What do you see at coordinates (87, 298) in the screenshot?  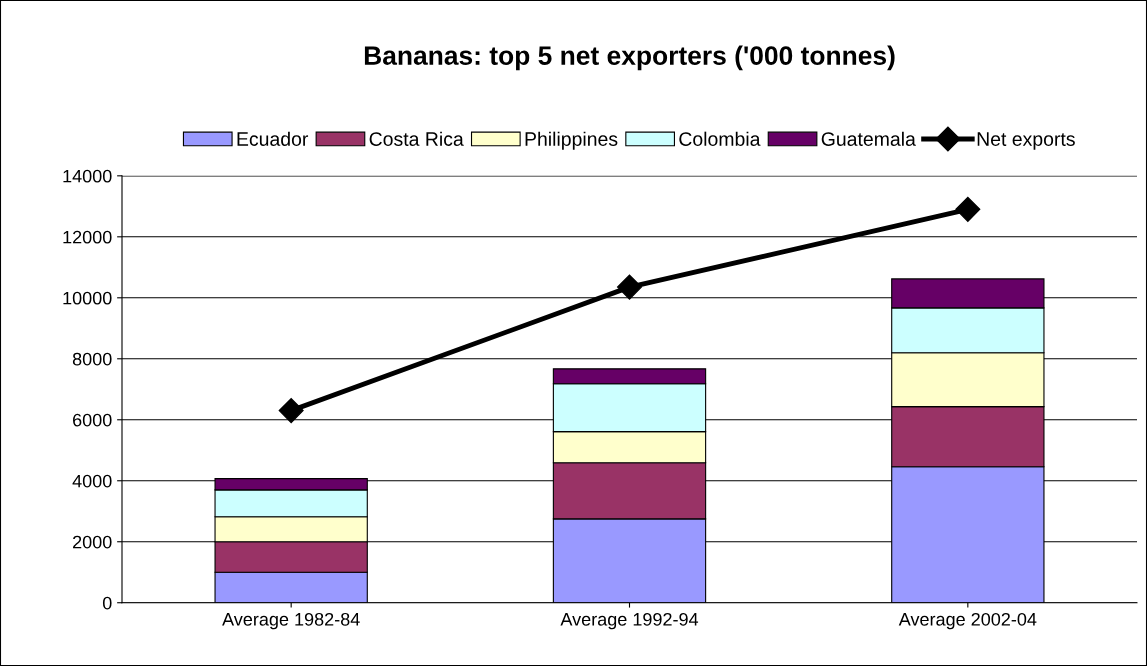 I see `y-tick-label: 10000` at bounding box center [87, 298].